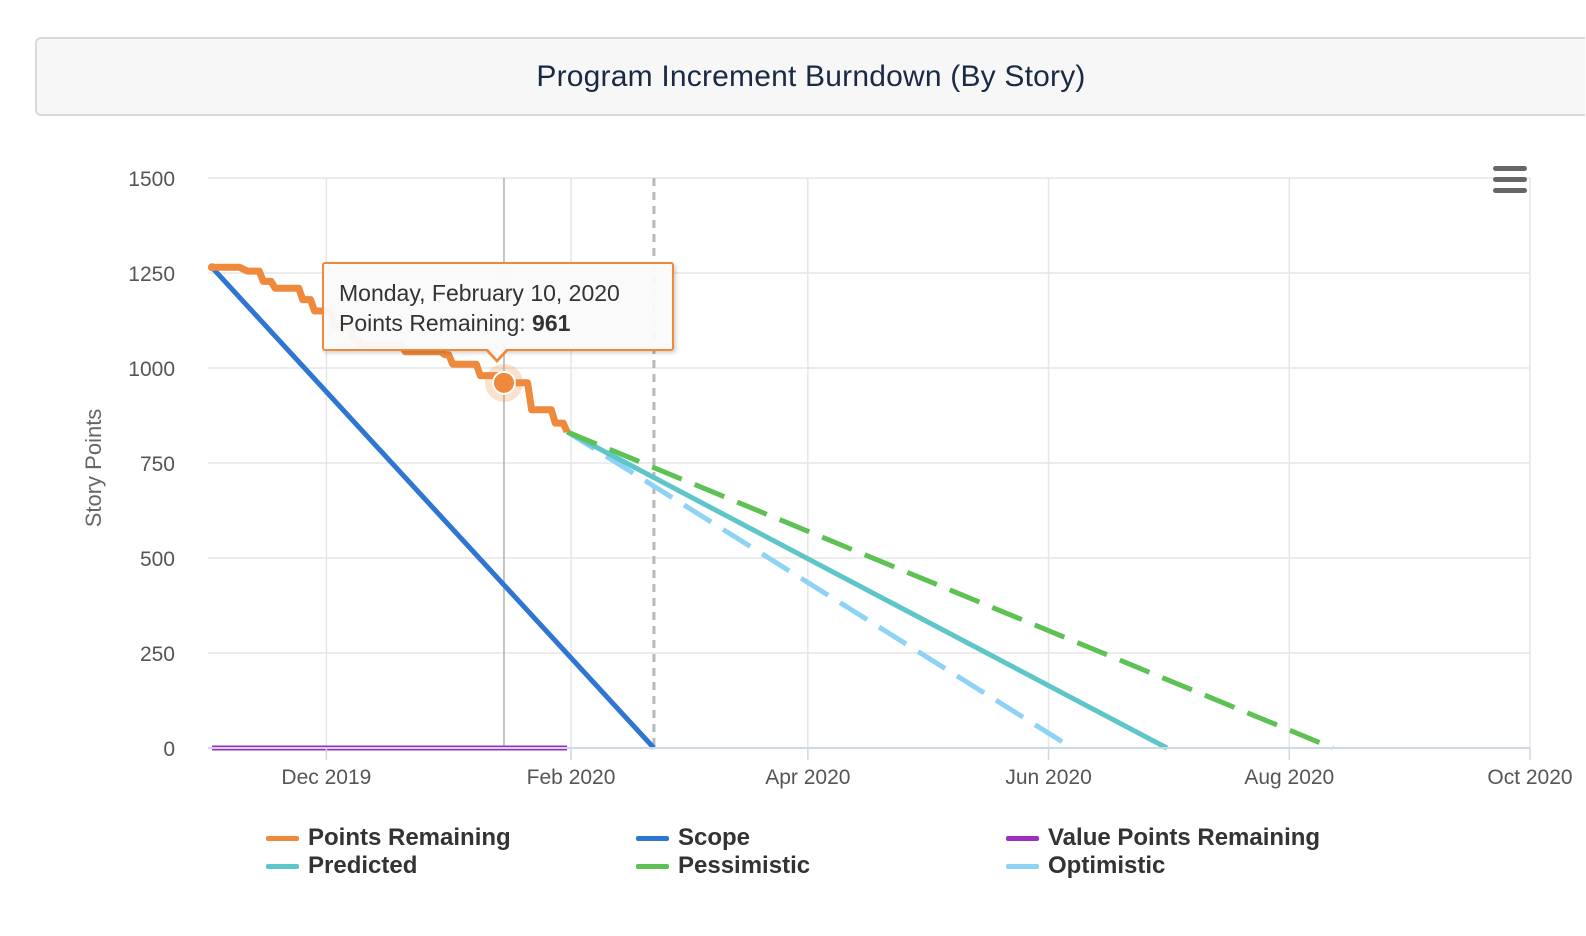 This screenshot has height=936, width=1586. What do you see at coordinates (1184, 837) in the screenshot?
I see `legend-label: Value Points Remaining` at bounding box center [1184, 837].